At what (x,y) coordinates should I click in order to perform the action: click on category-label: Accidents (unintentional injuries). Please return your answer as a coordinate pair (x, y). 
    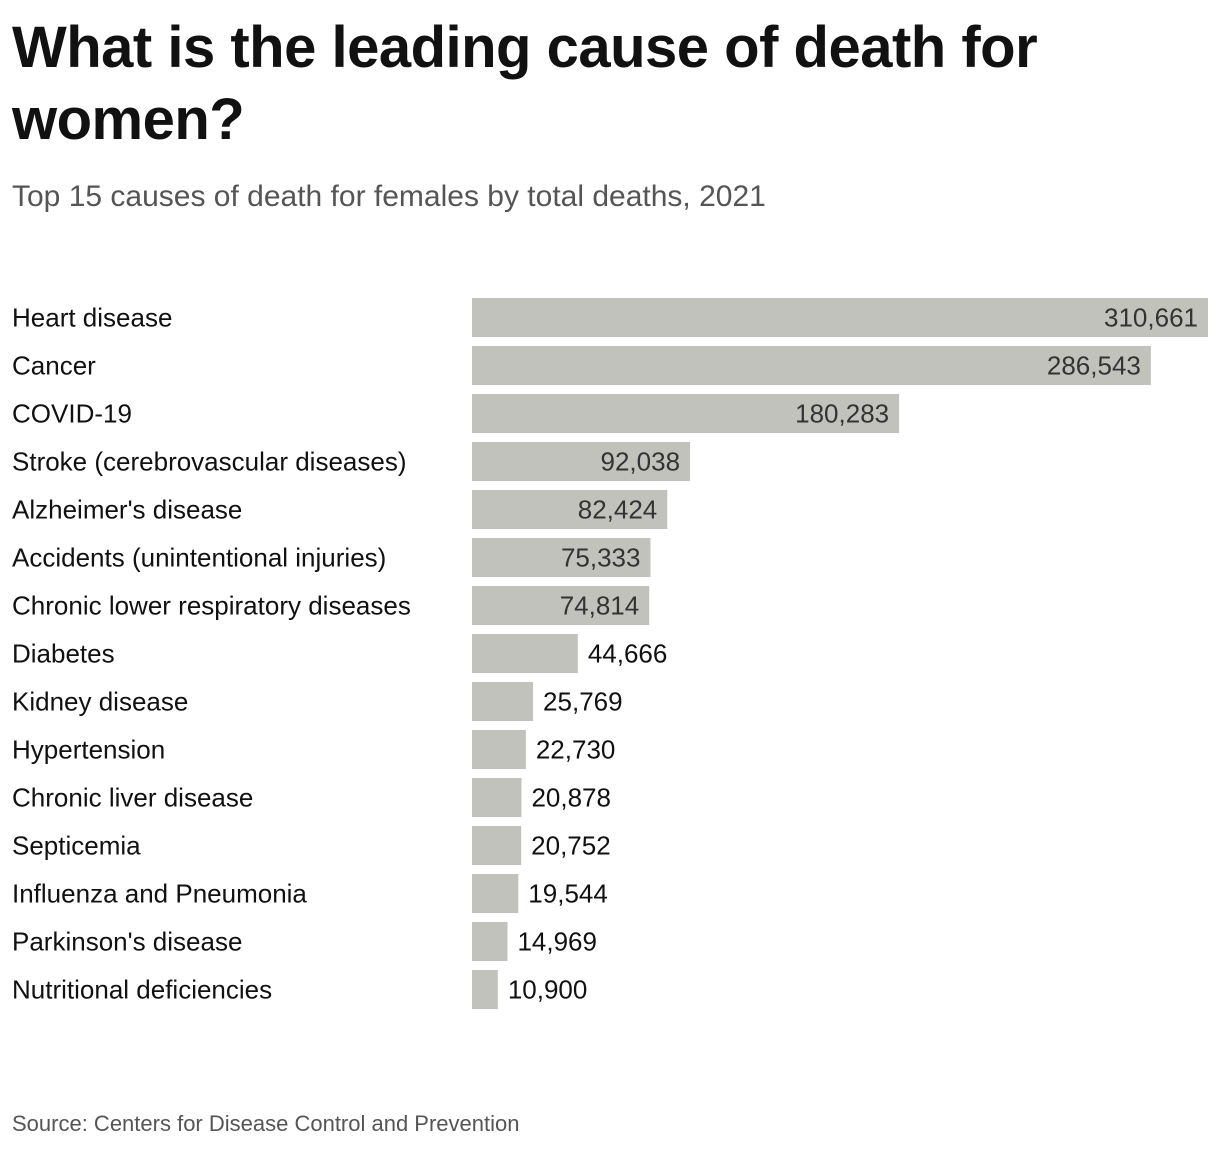
    Looking at the image, I should click on (199, 558).